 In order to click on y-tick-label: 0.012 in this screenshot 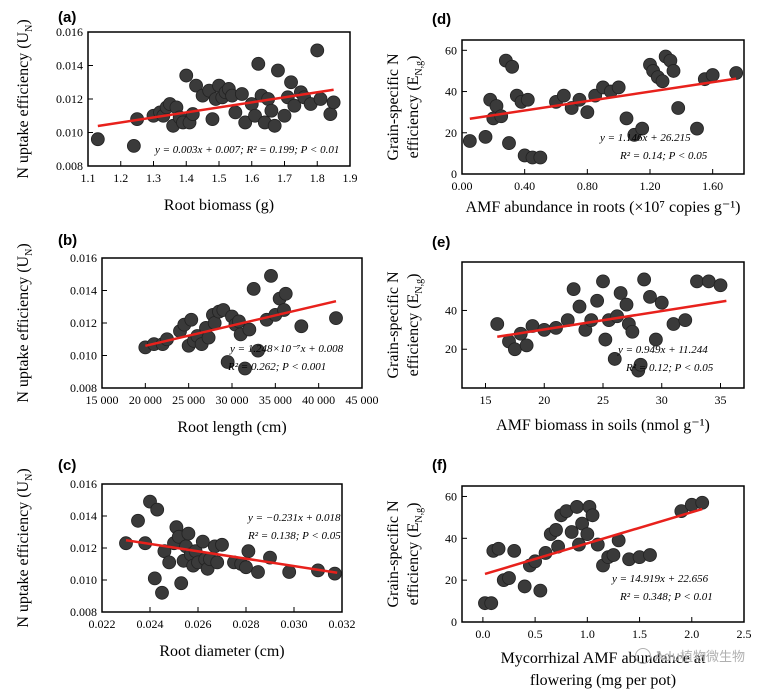, I will do `click(83, 323)`.